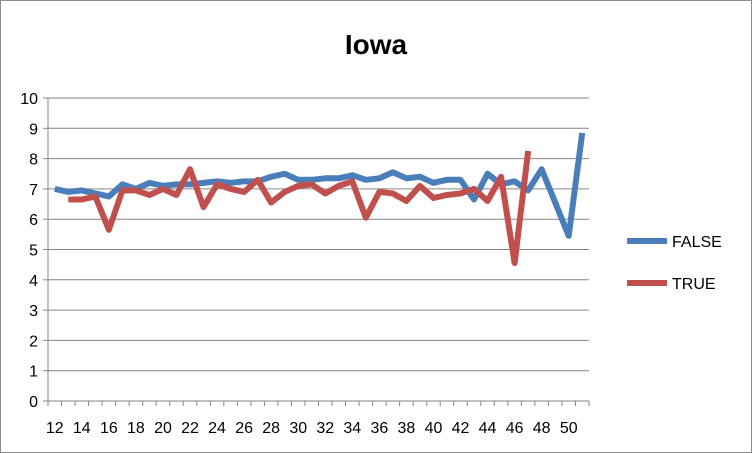 This screenshot has width=752, height=453. I want to click on x-tick-label: 38, so click(407, 428).